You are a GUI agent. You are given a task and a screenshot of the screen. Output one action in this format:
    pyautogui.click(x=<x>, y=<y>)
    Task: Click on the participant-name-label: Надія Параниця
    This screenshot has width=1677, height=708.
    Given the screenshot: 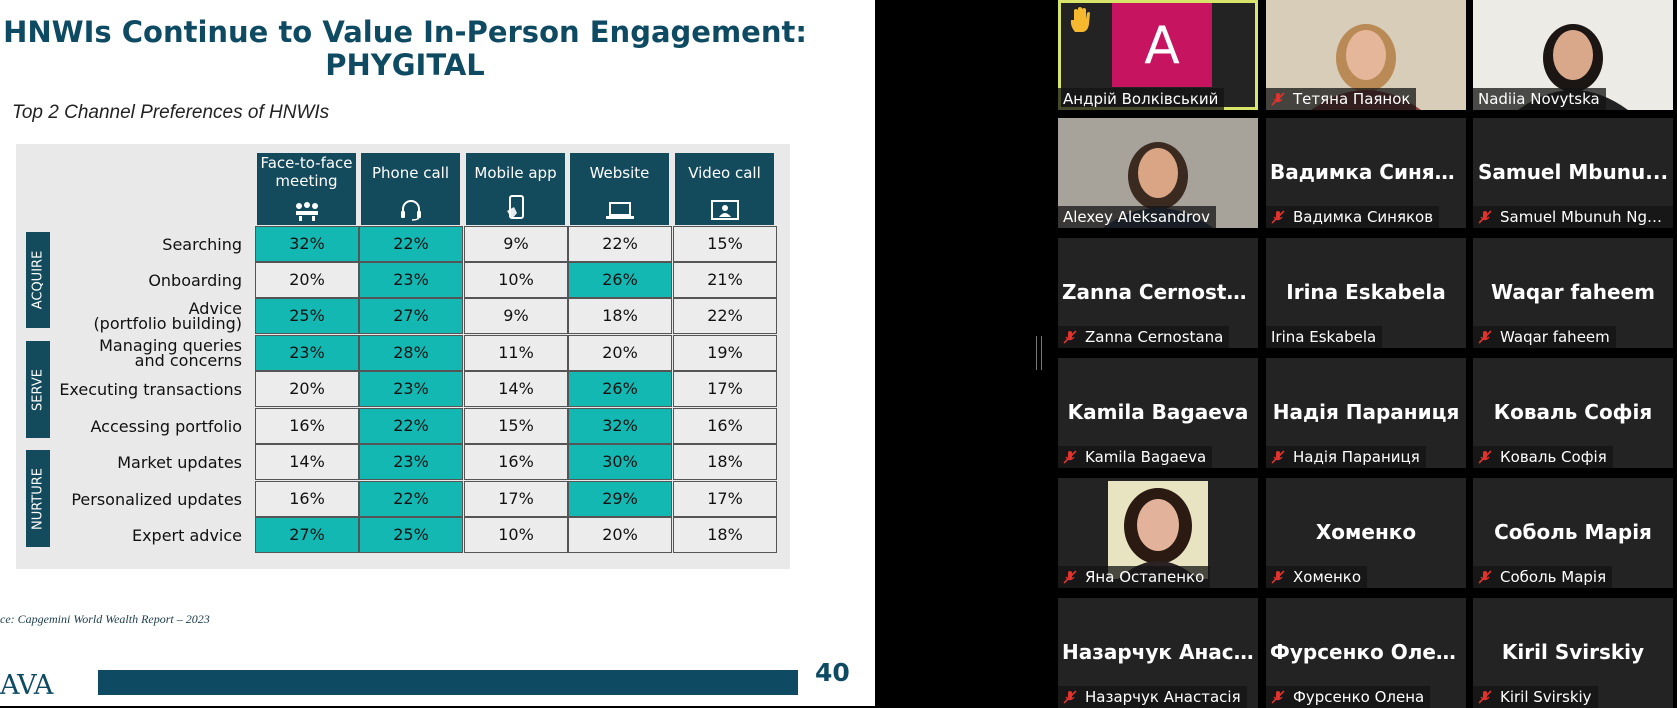 What is the action you would take?
    pyautogui.click(x=1346, y=457)
    